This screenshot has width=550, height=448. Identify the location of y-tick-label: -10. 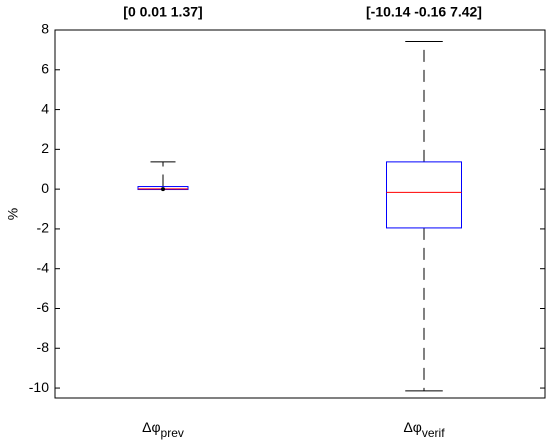
(39, 387).